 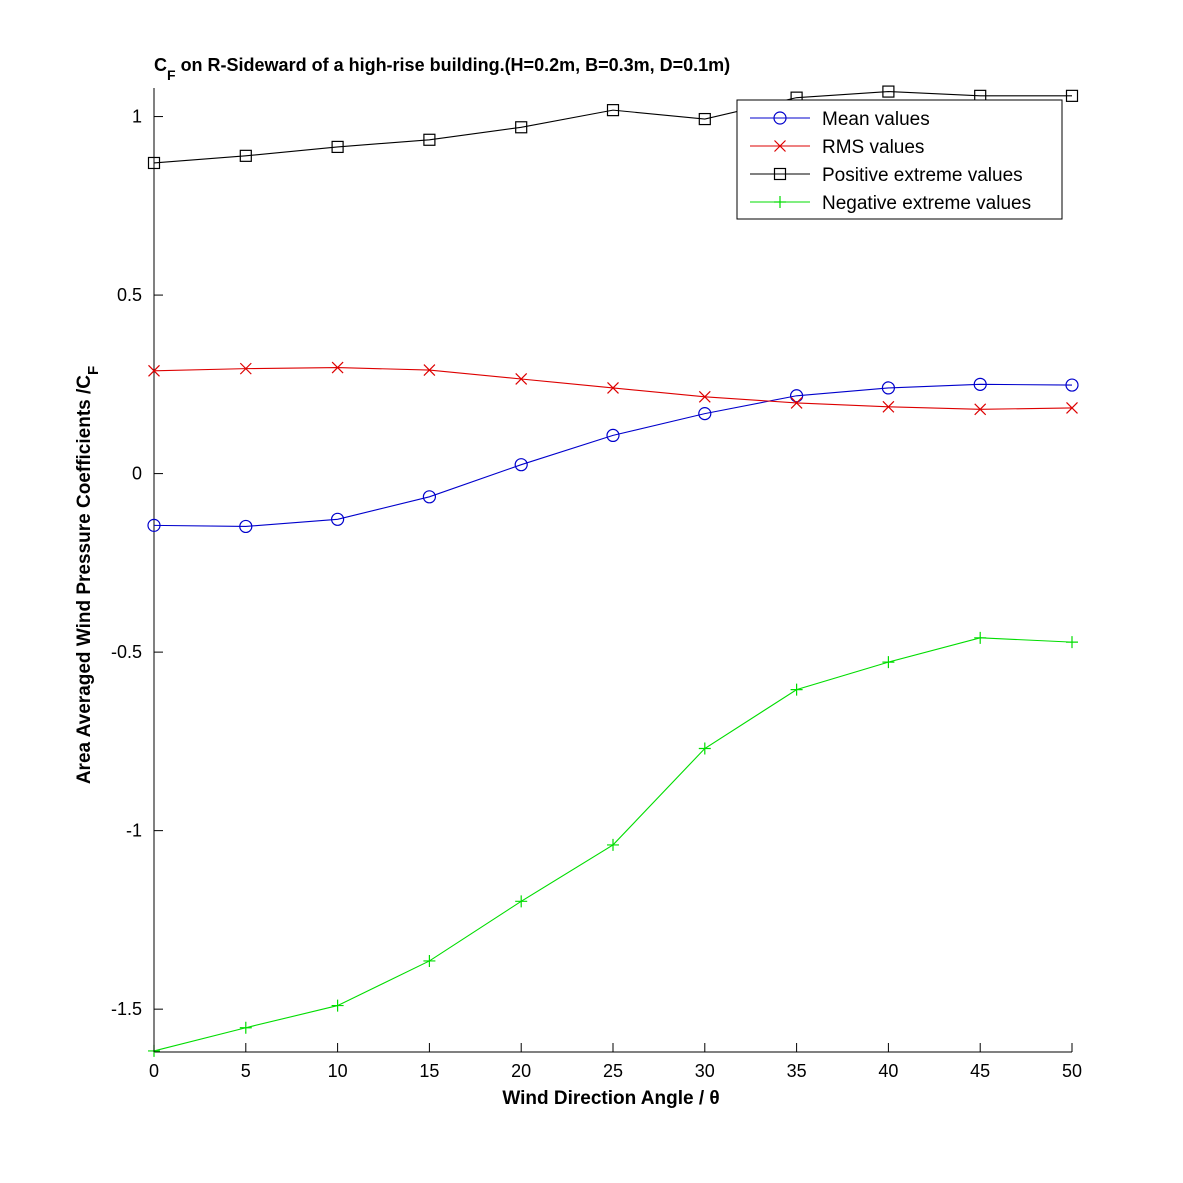 I want to click on x-tick-label: 10, so click(x=338, y=1071).